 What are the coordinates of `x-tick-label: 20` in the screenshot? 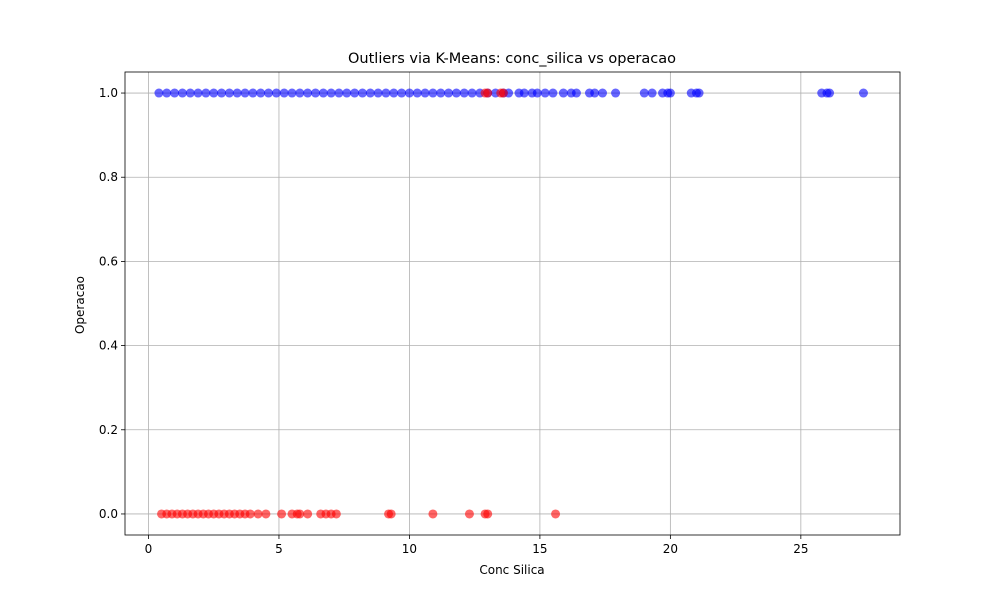 It's located at (670, 549).